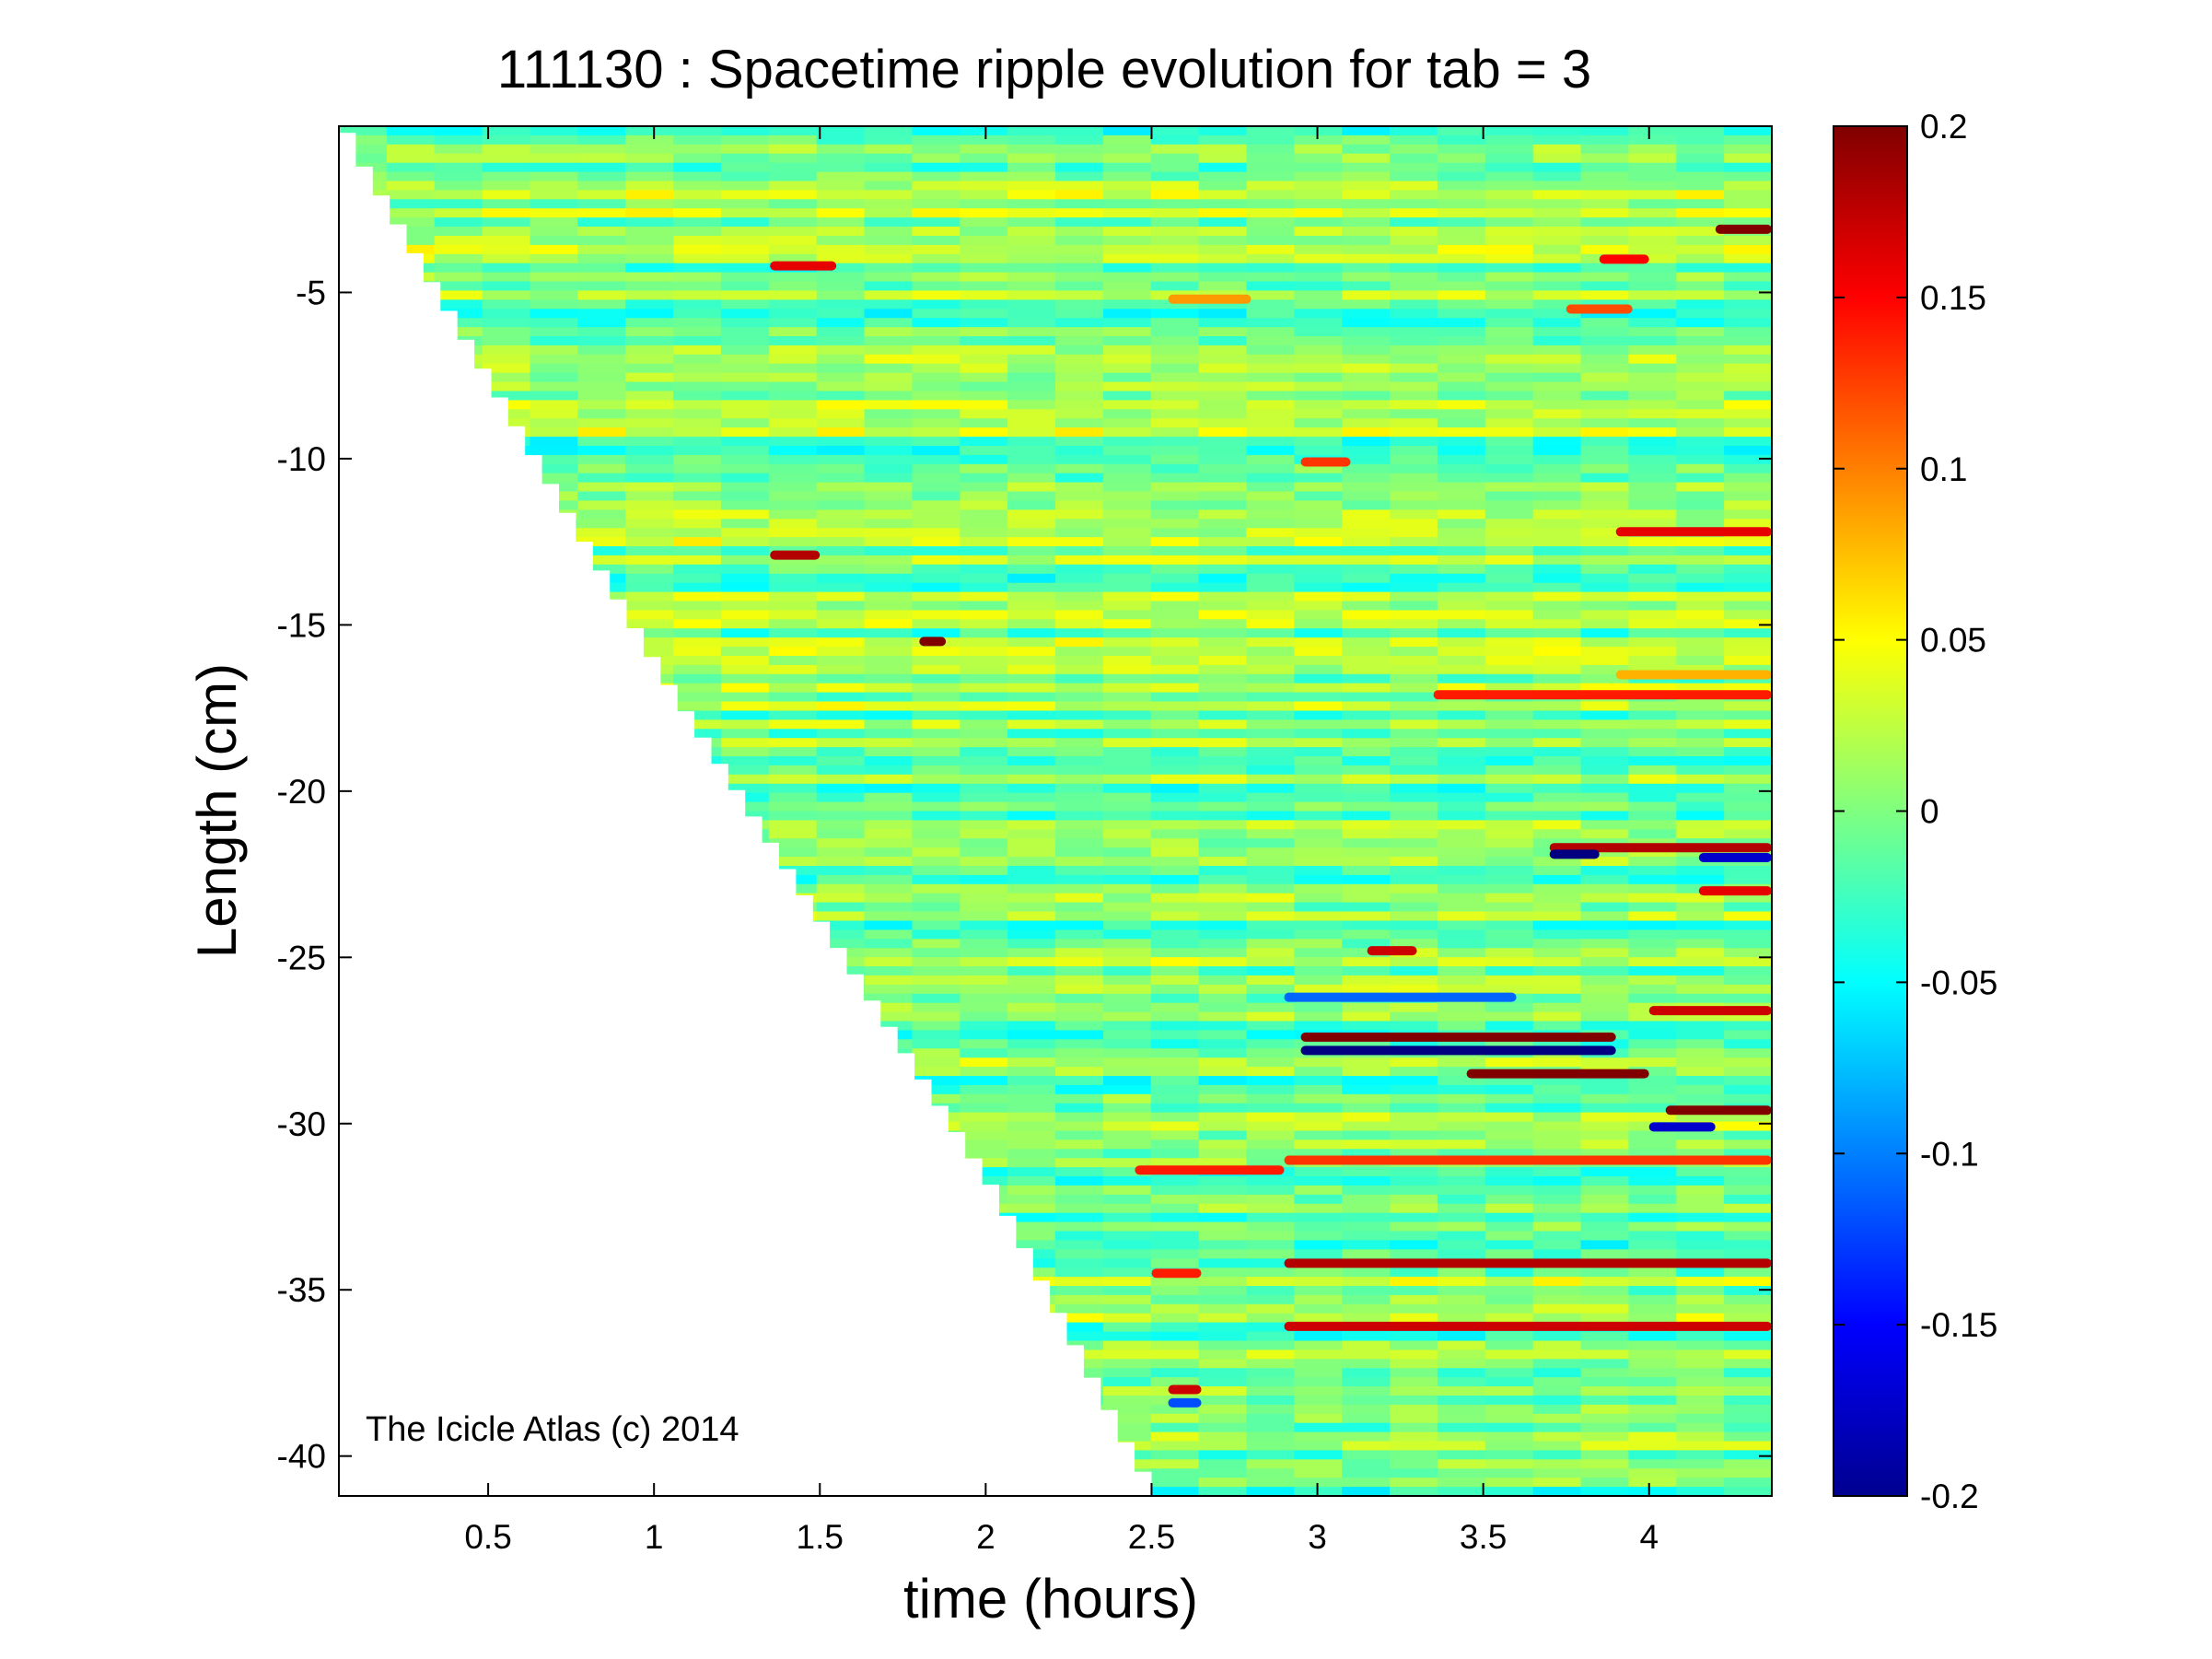 Image resolution: width=2212 pixels, height=1659 pixels. What do you see at coordinates (796, 555) in the screenshot?
I see `ripple-feature` at bounding box center [796, 555].